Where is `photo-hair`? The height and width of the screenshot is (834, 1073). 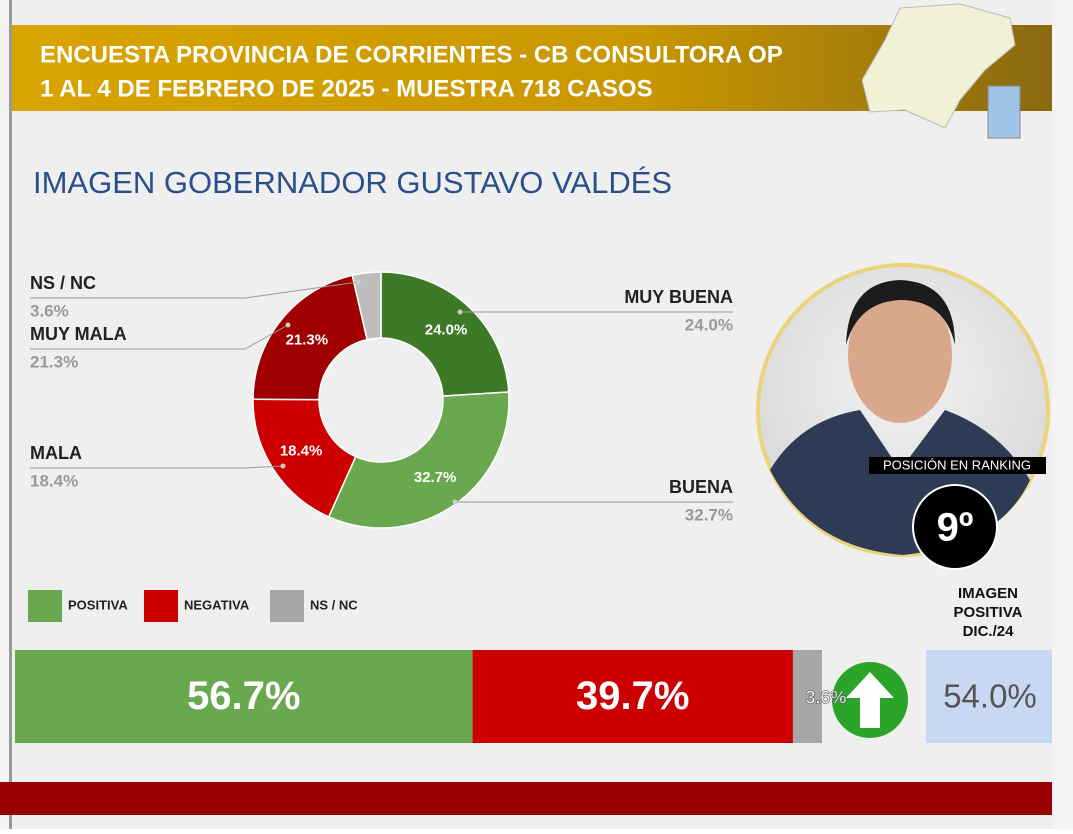 photo-hair is located at coordinates (900, 312).